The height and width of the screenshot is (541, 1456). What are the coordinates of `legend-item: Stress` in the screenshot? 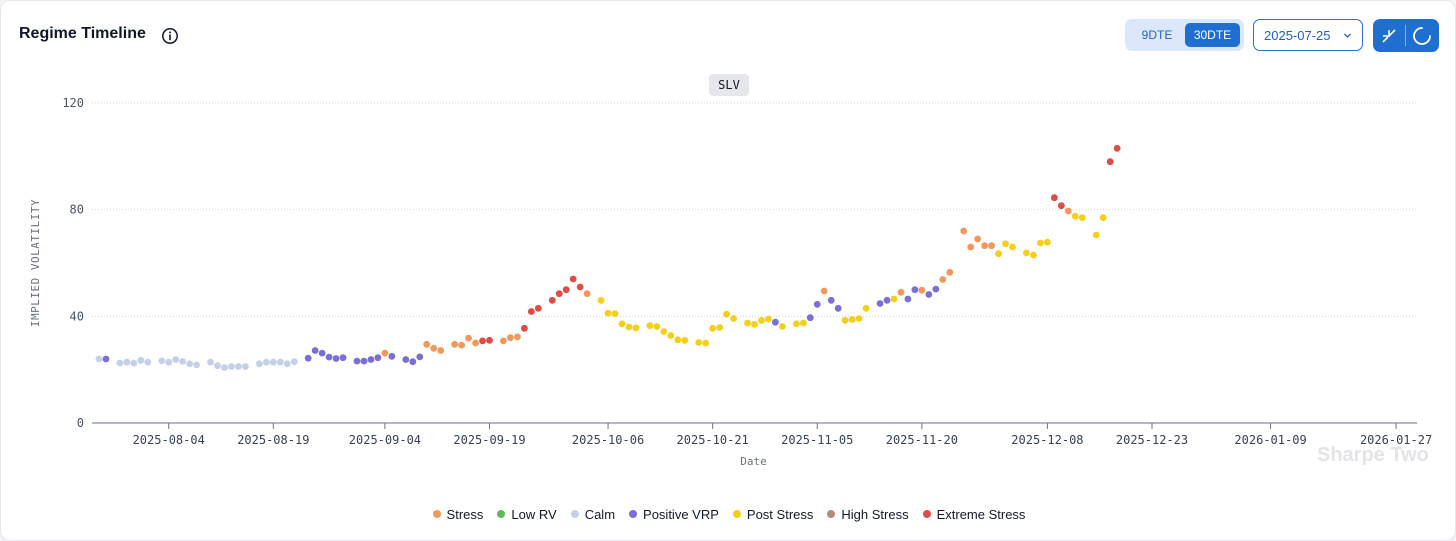 It's located at (457, 514).